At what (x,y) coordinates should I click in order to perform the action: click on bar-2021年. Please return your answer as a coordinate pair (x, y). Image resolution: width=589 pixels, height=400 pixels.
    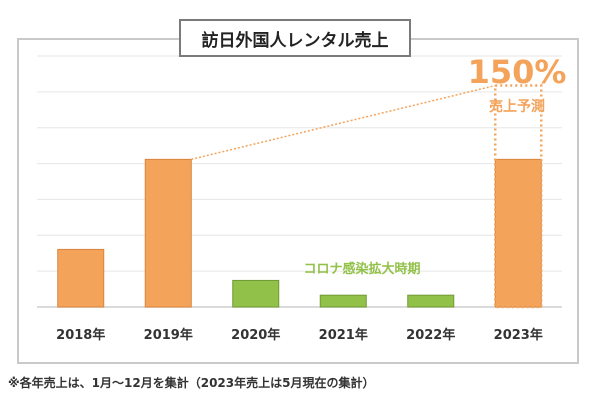
    Looking at the image, I should click on (343, 301).